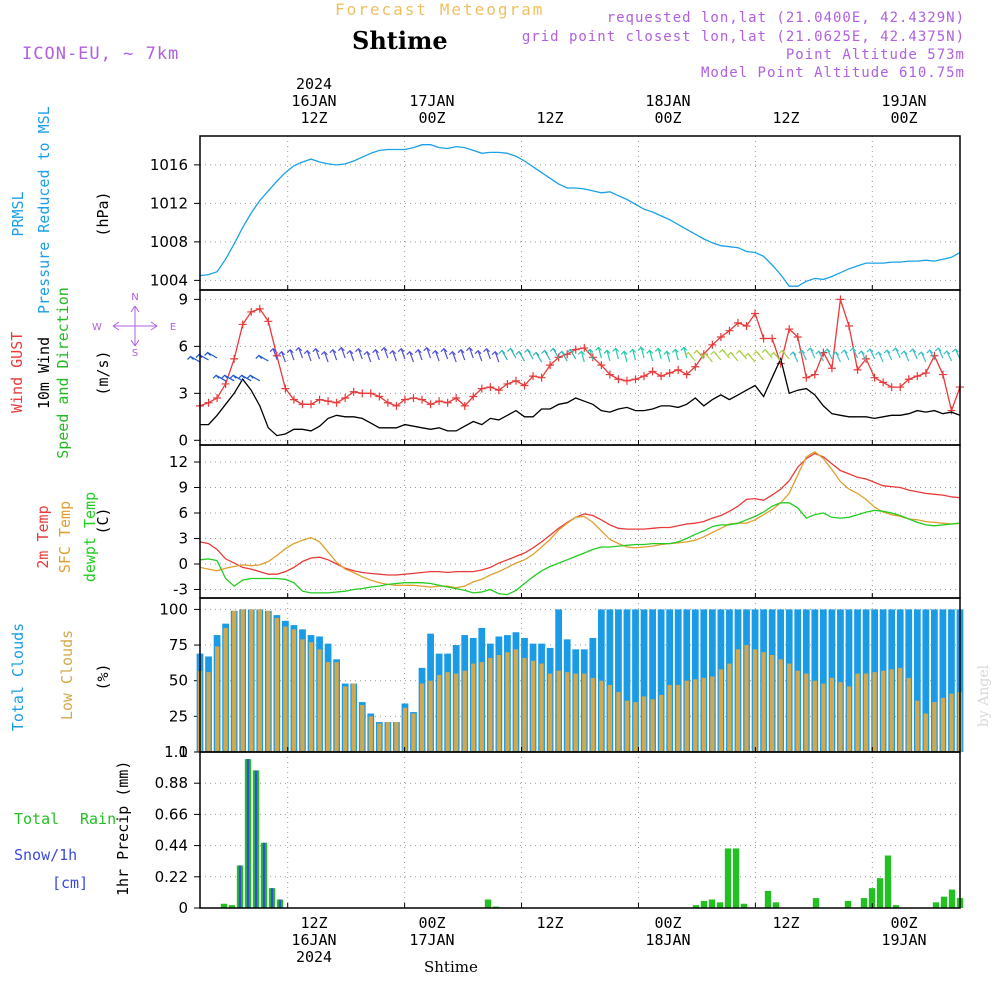 The width and height of the screenshot is (1000, 1000). I want to click on ytick-label-clouds-0: 0, so click(183, 752).